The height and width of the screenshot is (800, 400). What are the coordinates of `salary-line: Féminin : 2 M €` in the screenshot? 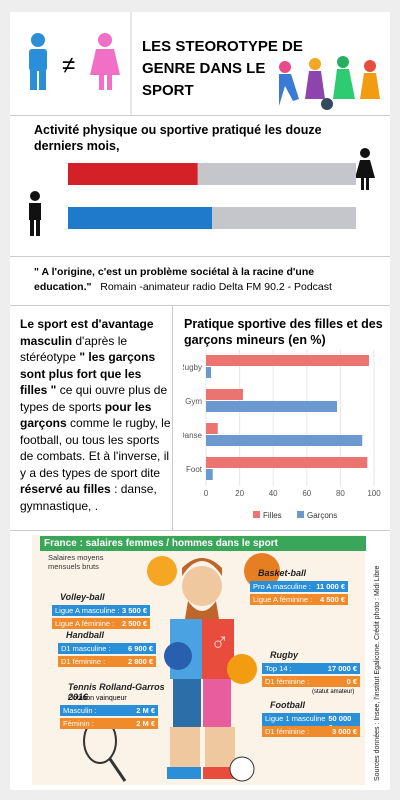 It's located at (109, 723).